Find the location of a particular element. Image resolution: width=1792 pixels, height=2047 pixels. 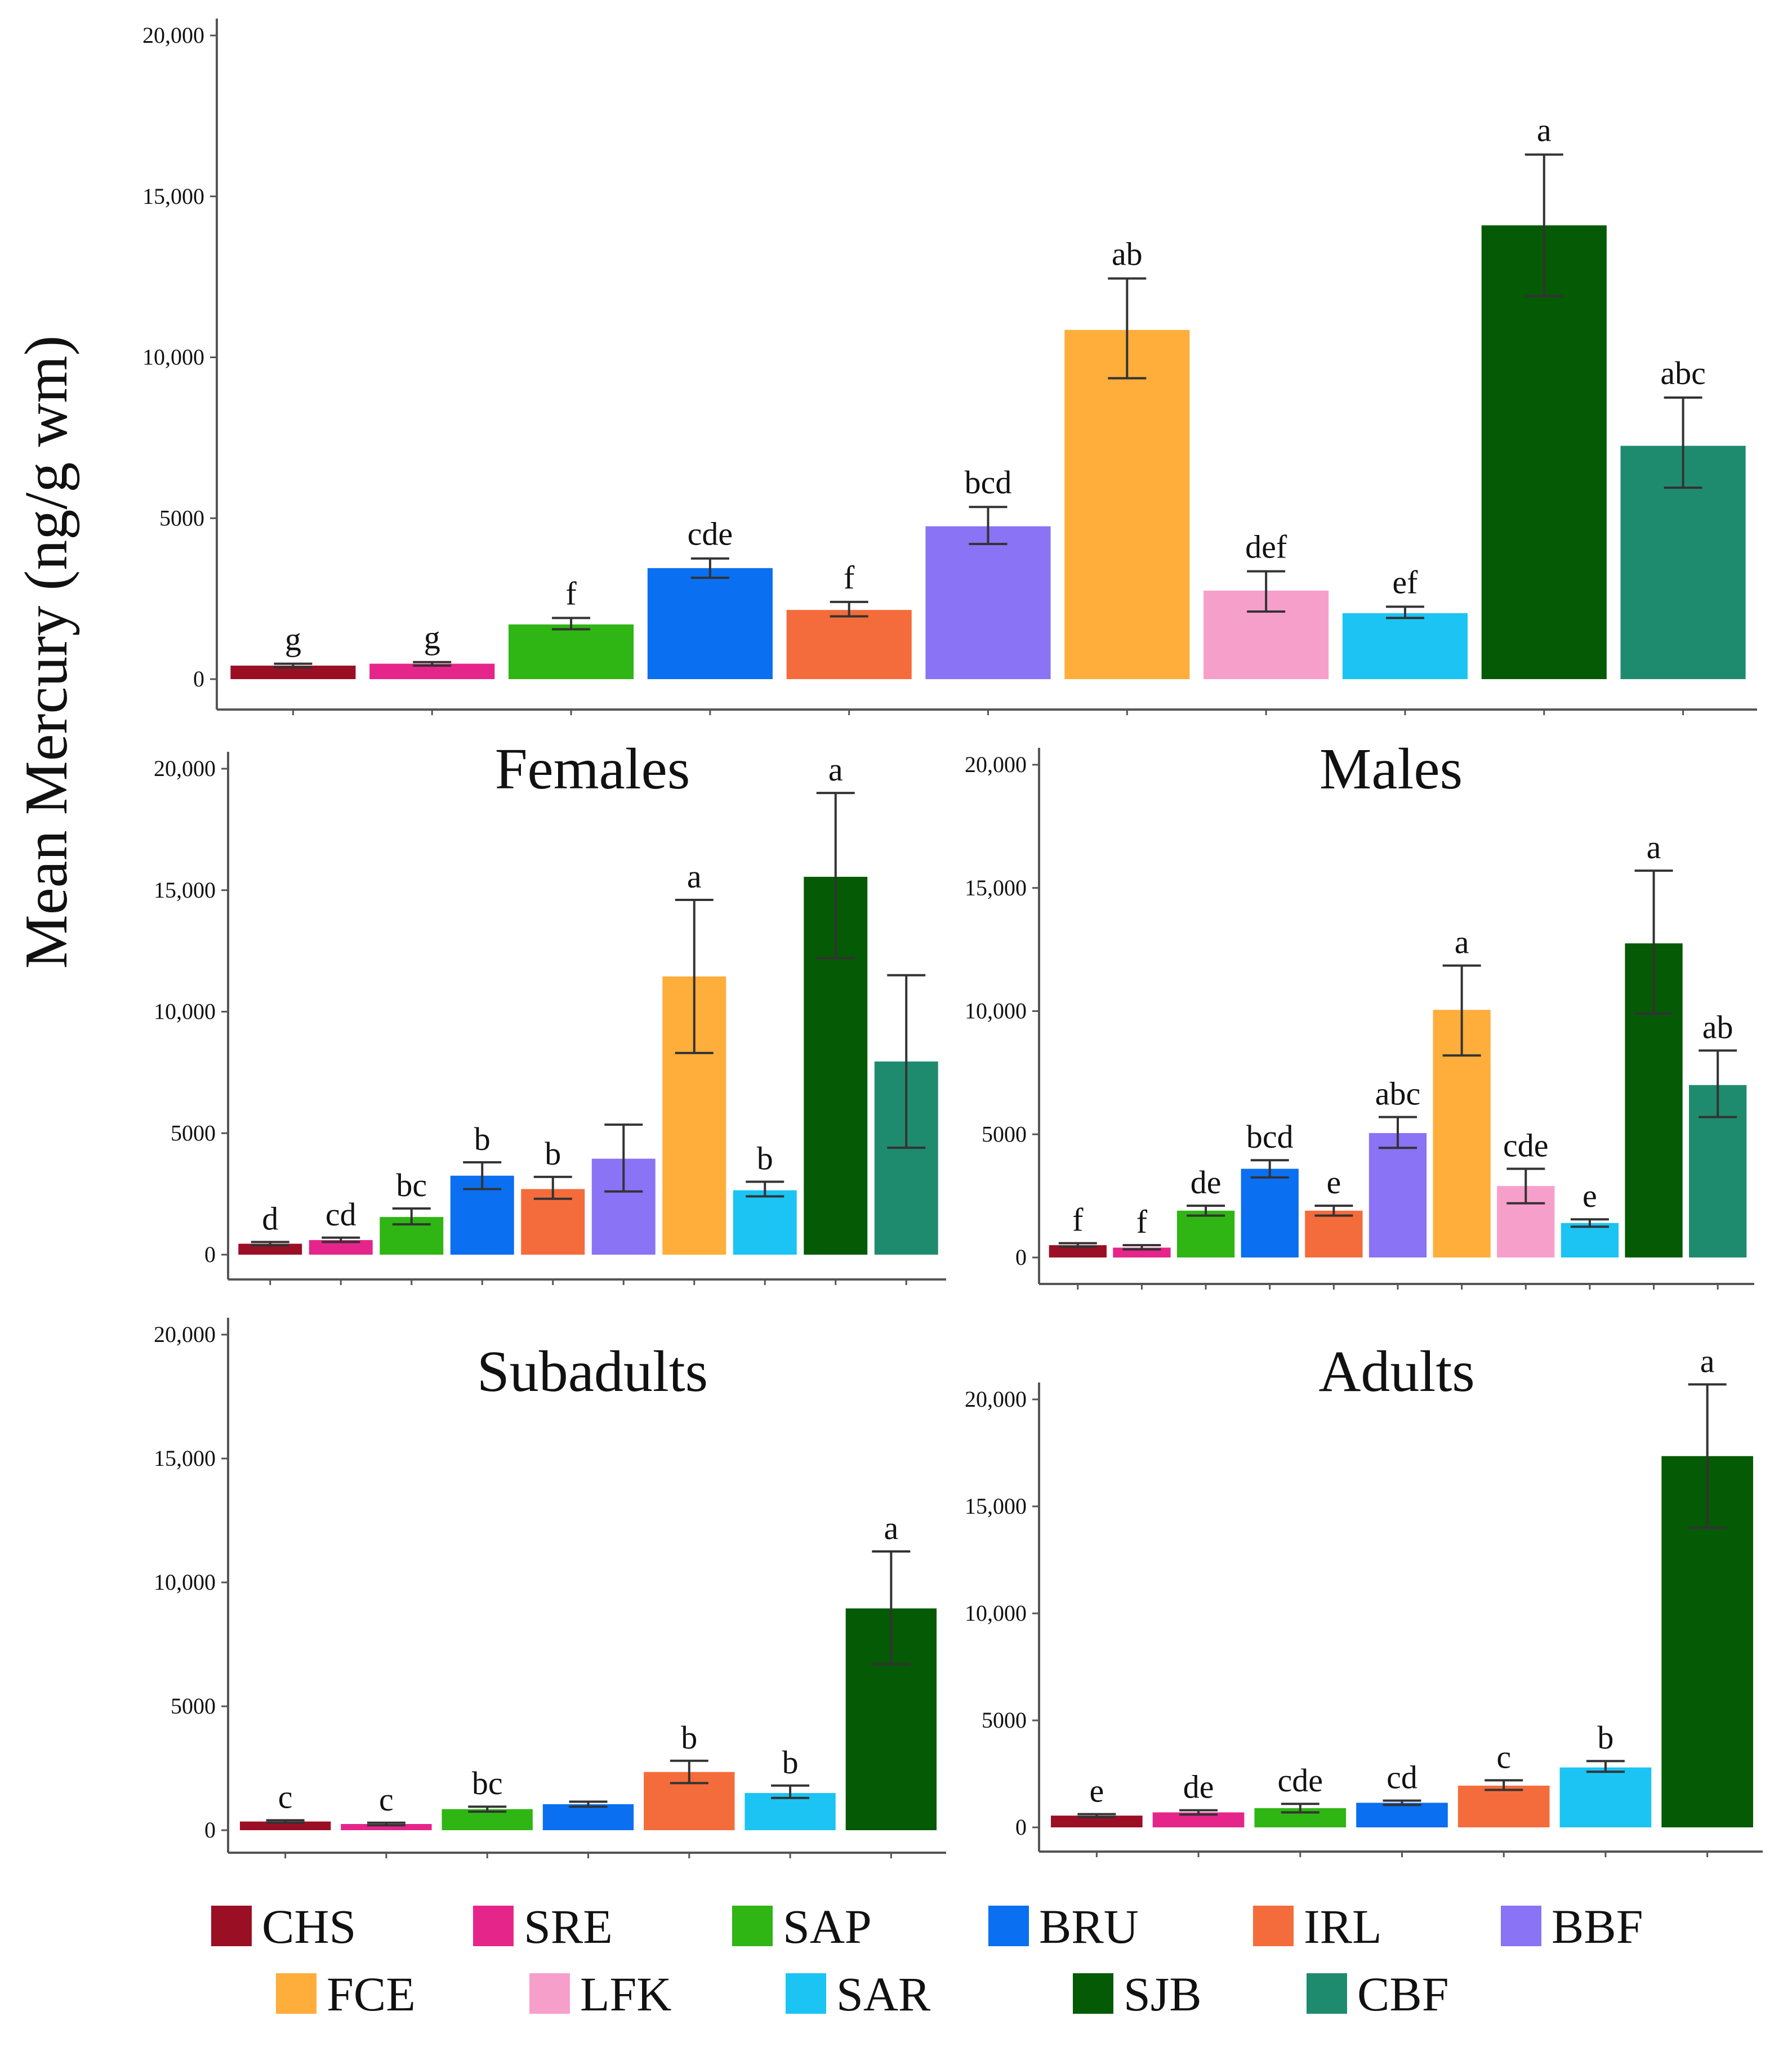

sig-label-females-IRL: b is located at coordinates (553, 1153).